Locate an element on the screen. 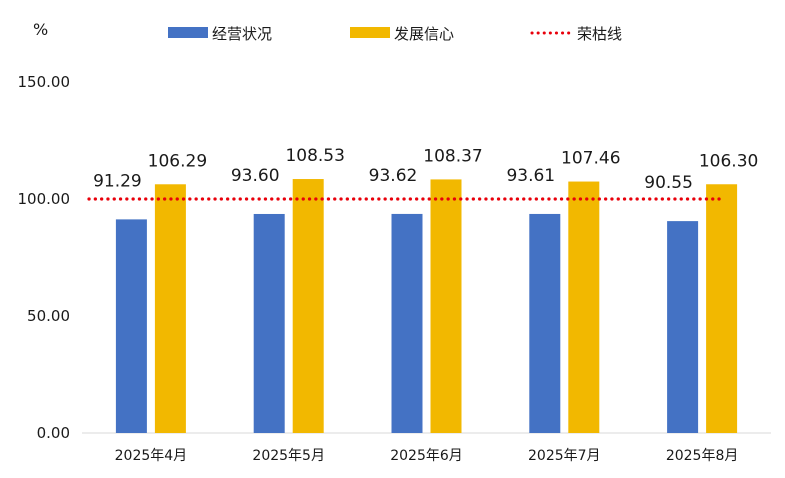  legend-label-business: 经营状况 is located at coordinates (242, 34).